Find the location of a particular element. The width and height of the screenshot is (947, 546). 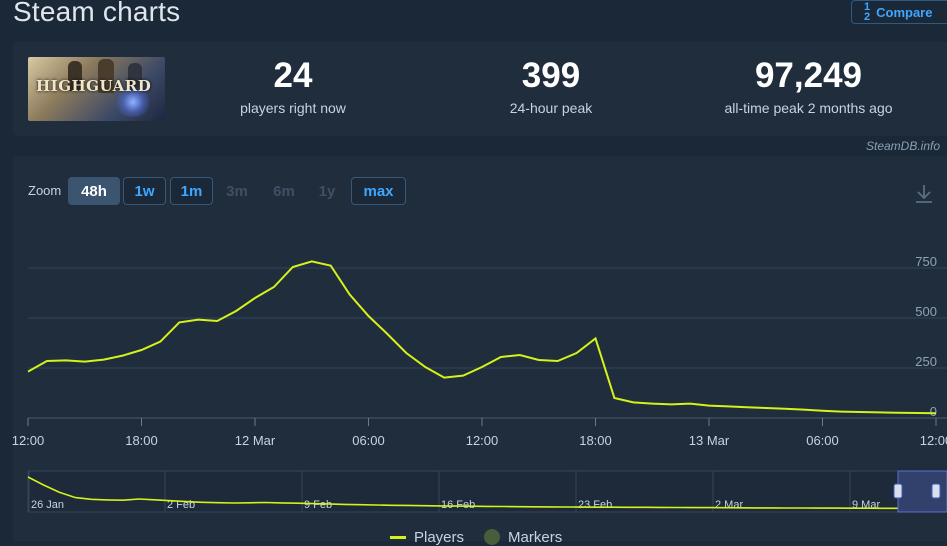

navigator-series-line is located at coordinates (462, 493).